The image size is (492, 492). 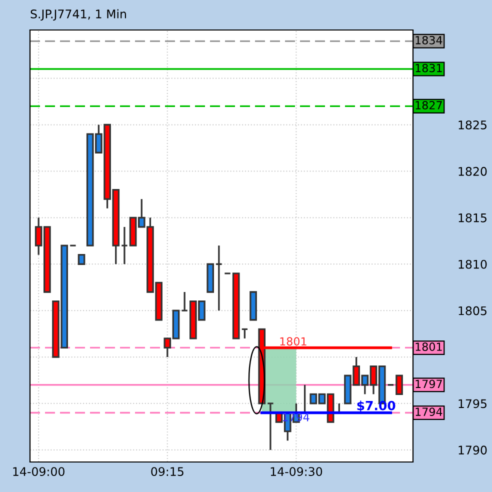 What do you see at coordinates (472, 311) in the screenshot?
I see `y-tick-label: 1805` at bounding box center [472, 311].